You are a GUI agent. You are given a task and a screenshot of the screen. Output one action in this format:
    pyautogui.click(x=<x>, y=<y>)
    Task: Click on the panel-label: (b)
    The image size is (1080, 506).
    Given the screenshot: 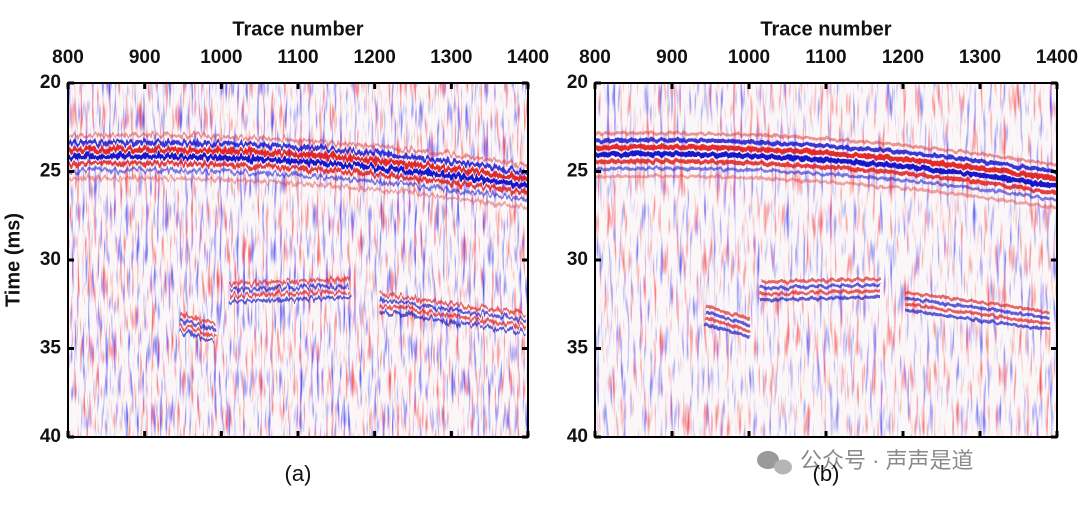 What is the action you would take?
    pyautogui.click(x=826, y=473)
    